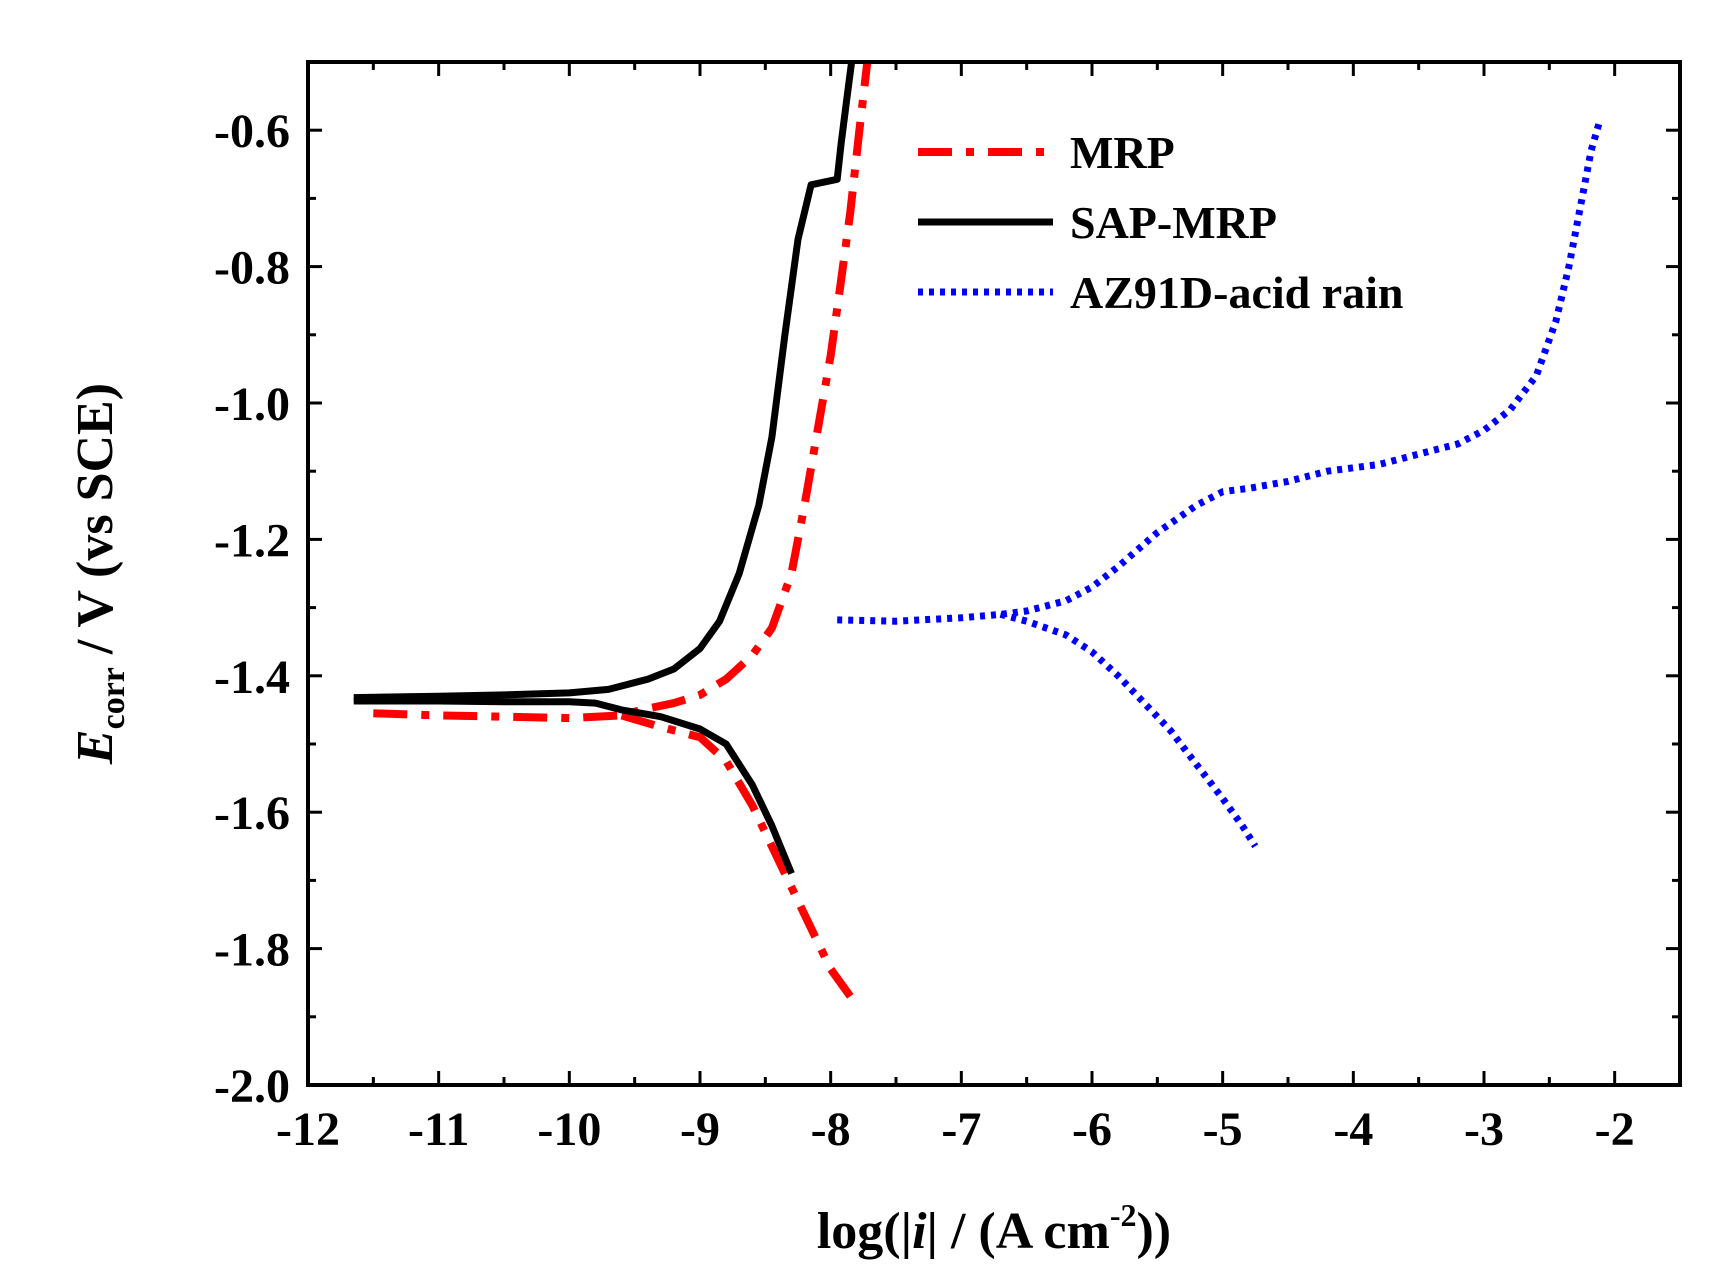 The image size is (1724, 1282). I want to click on series-line-az91d-acid-rain-cathodic, so click(1129, 730).